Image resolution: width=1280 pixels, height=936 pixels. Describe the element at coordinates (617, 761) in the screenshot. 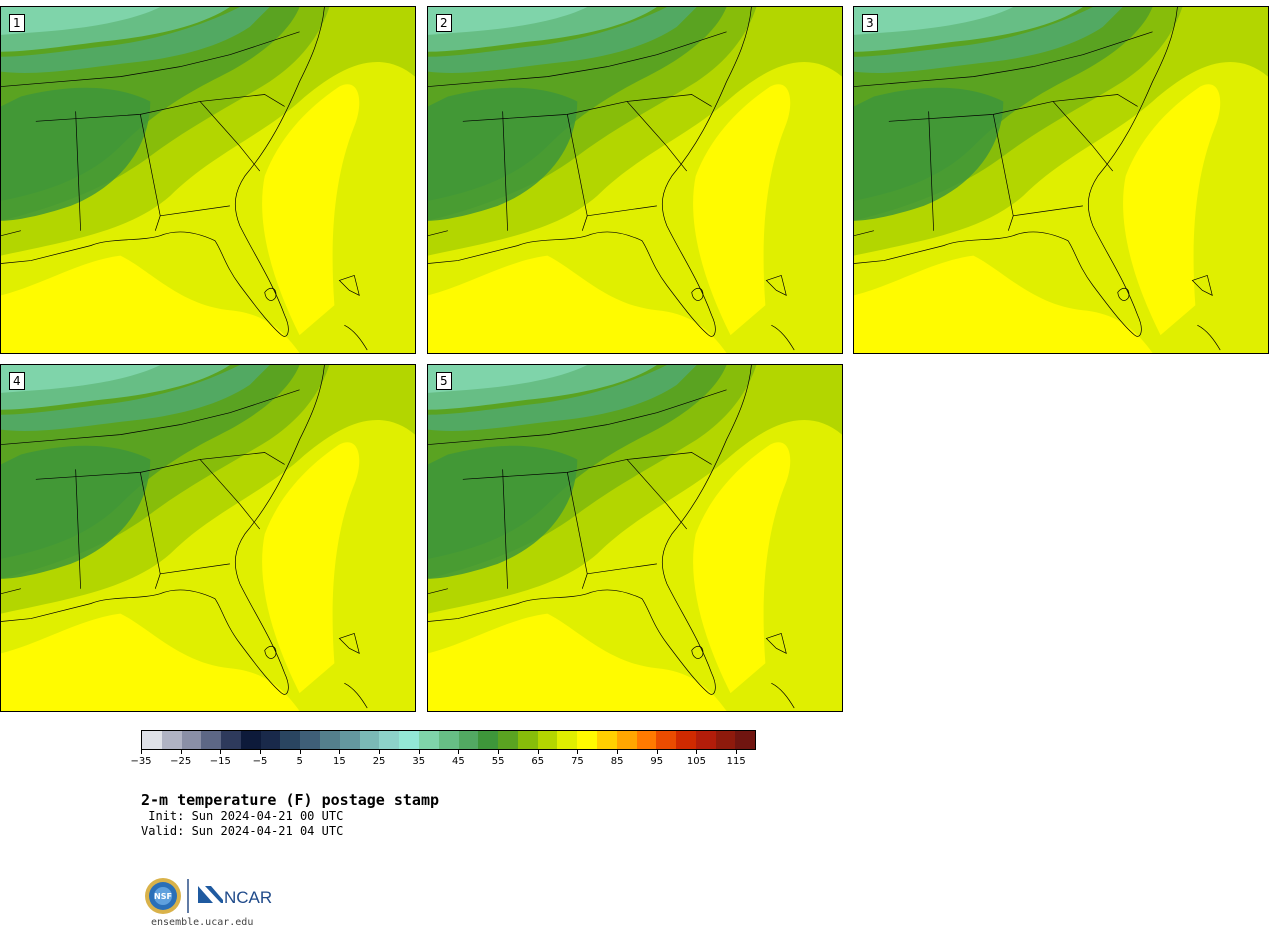

I see `colorbar-tick-label: 85` at that location.